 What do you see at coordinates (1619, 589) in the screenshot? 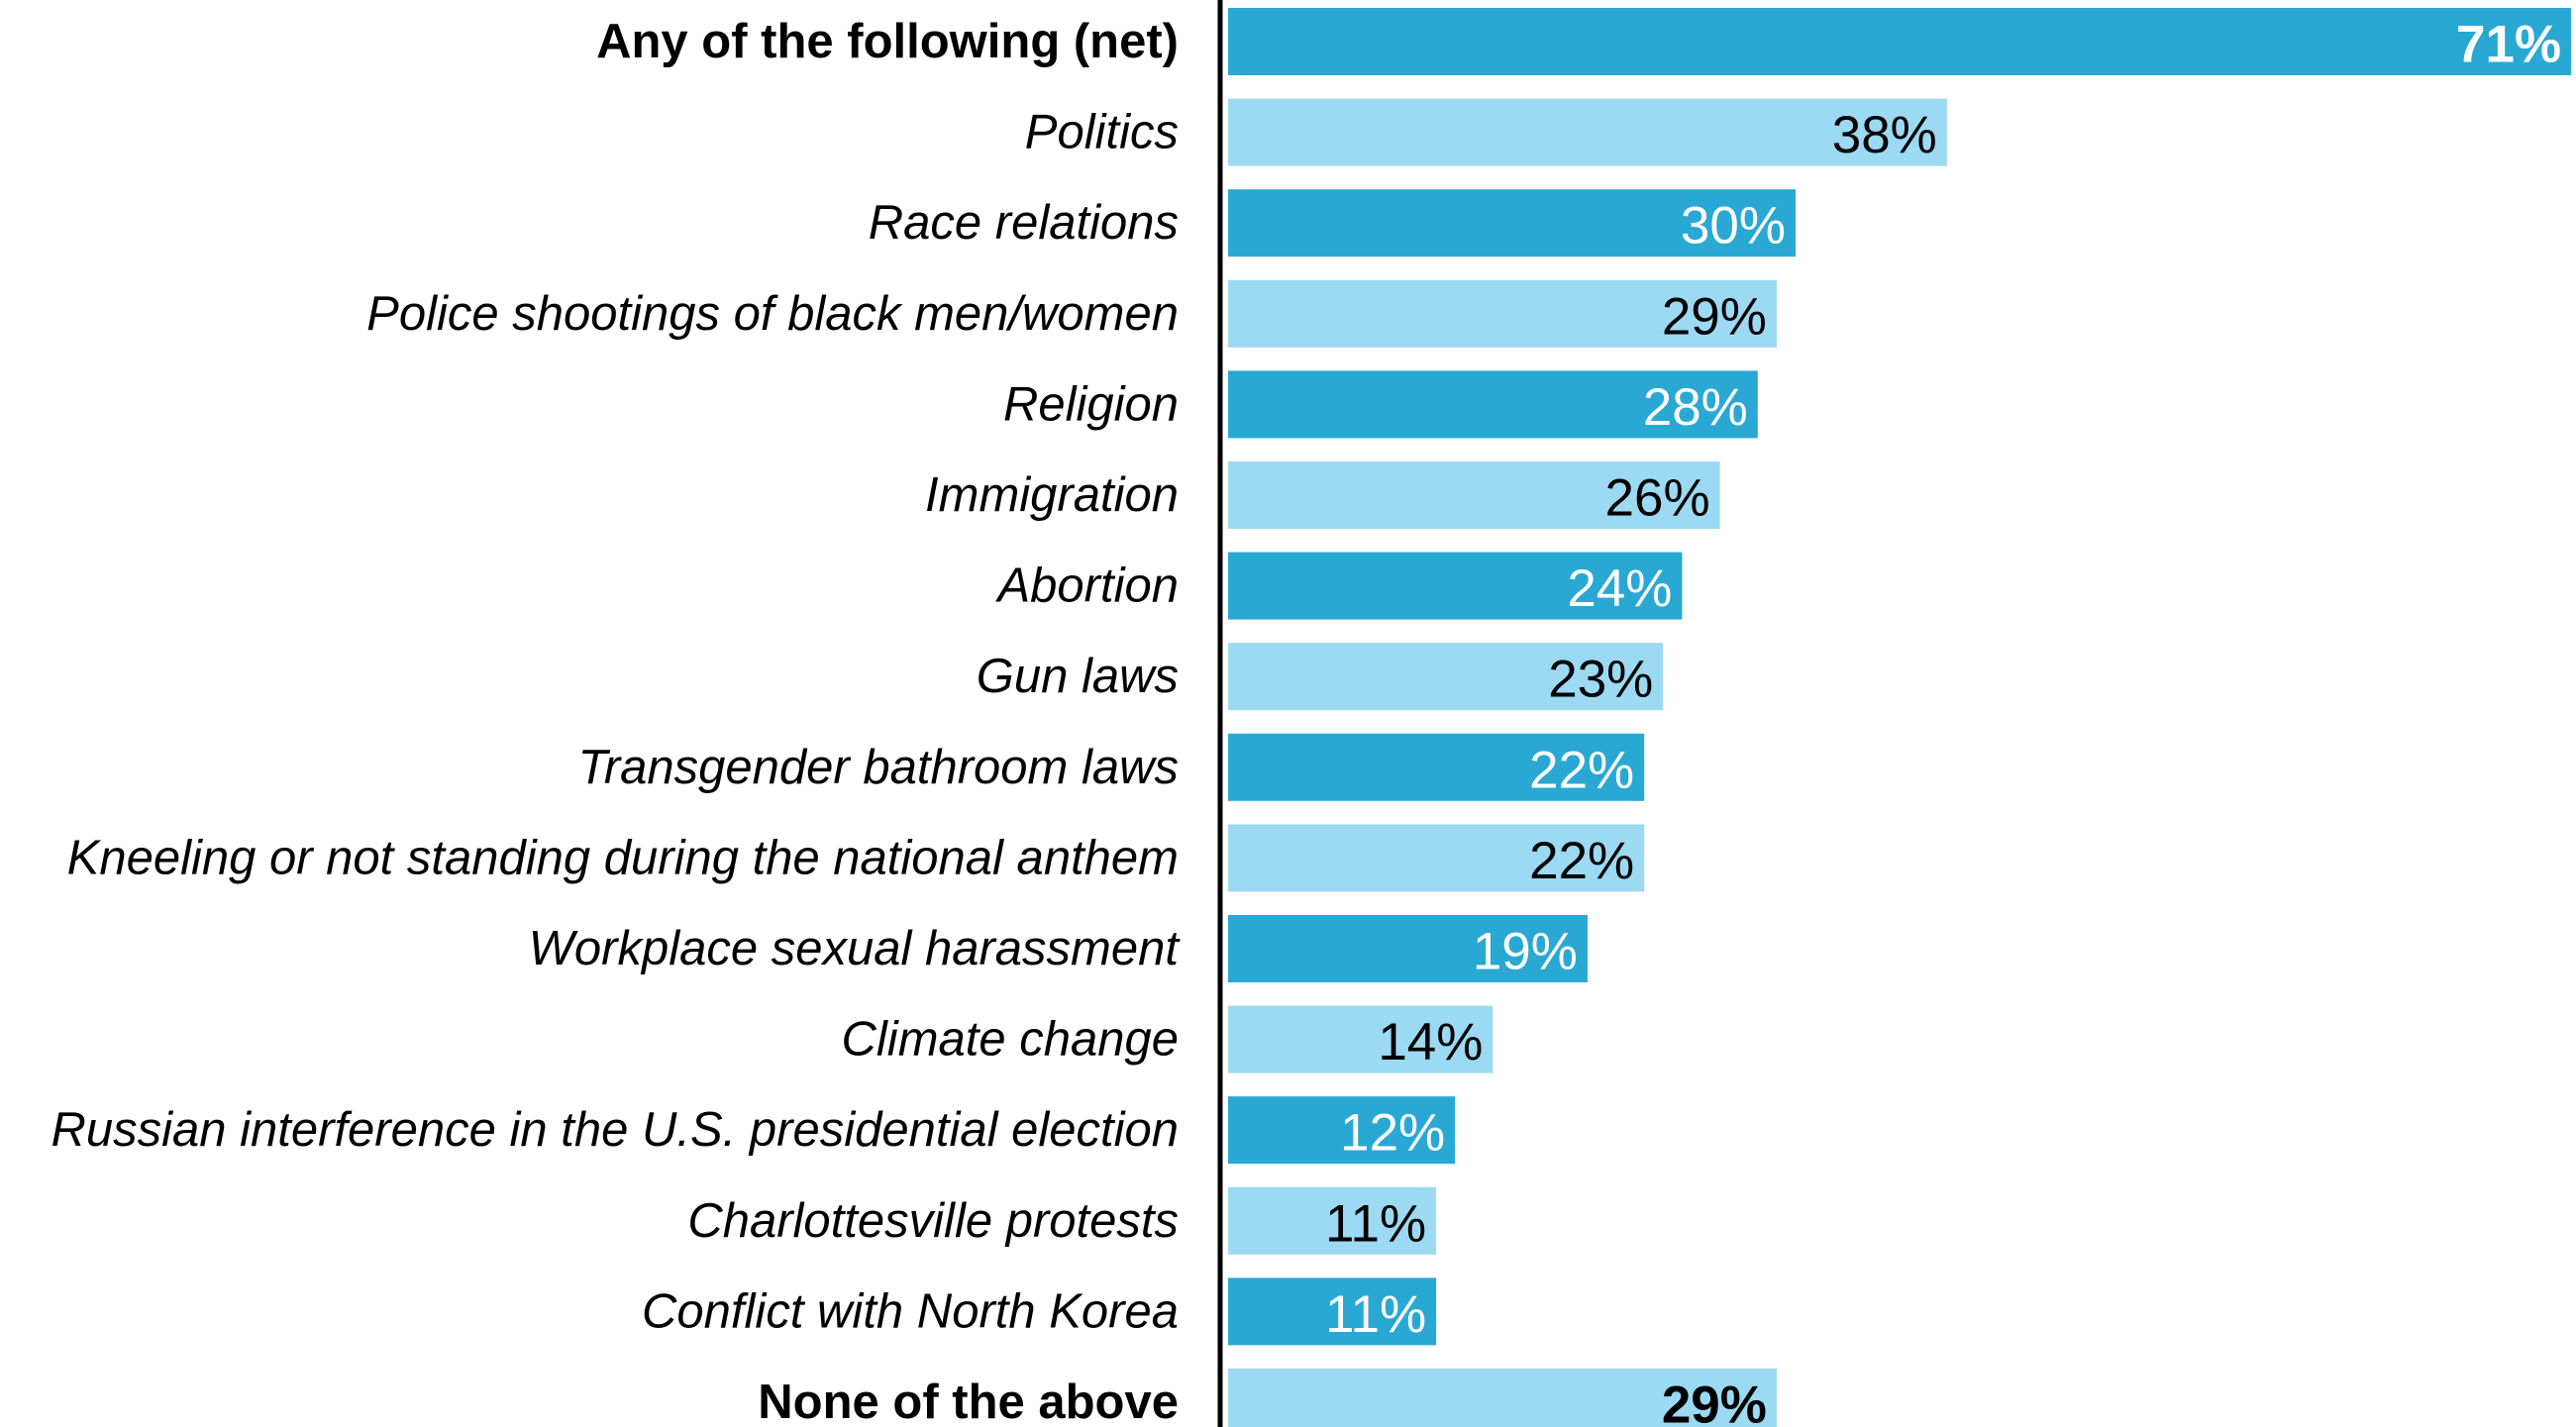
I see `data-label: 24%` at bounding box center [1619, 589].